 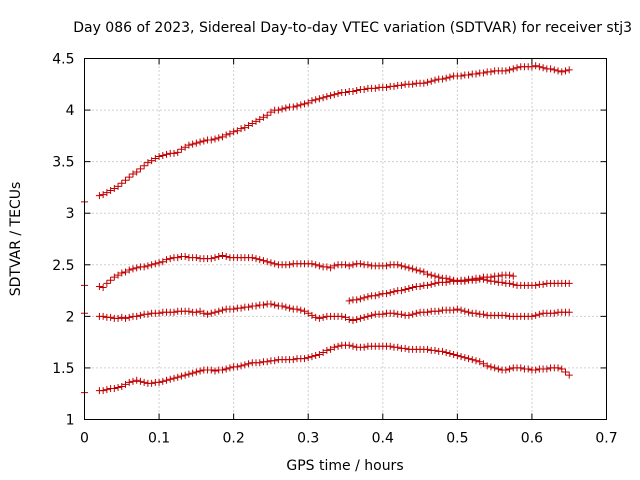 What do you see at coordinates (383, 439) in the screenshot?
I see `x-tick-label: 0.4` at bounding box center [383, 439].